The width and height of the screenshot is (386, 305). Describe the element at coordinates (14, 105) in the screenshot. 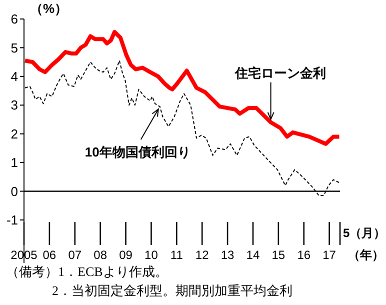

I see `y-tick-label: 3` at that location.